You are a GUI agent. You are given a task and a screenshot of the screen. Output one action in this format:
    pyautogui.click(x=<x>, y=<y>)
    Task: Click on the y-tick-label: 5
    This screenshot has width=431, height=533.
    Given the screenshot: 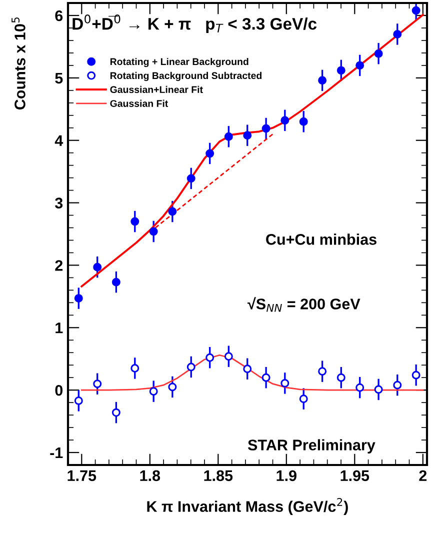 What is the action you would take?
    pyautogui.click(x=59, y=78)
    